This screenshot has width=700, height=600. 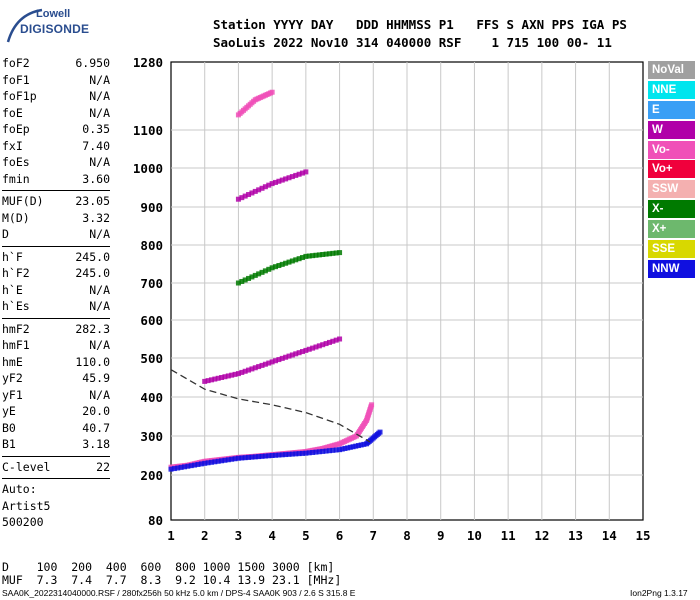 What do you see at coordinates (56, 346) in the screenshot?
I see `param-row: hmF1 N/A` at bounding box center [56, 346].